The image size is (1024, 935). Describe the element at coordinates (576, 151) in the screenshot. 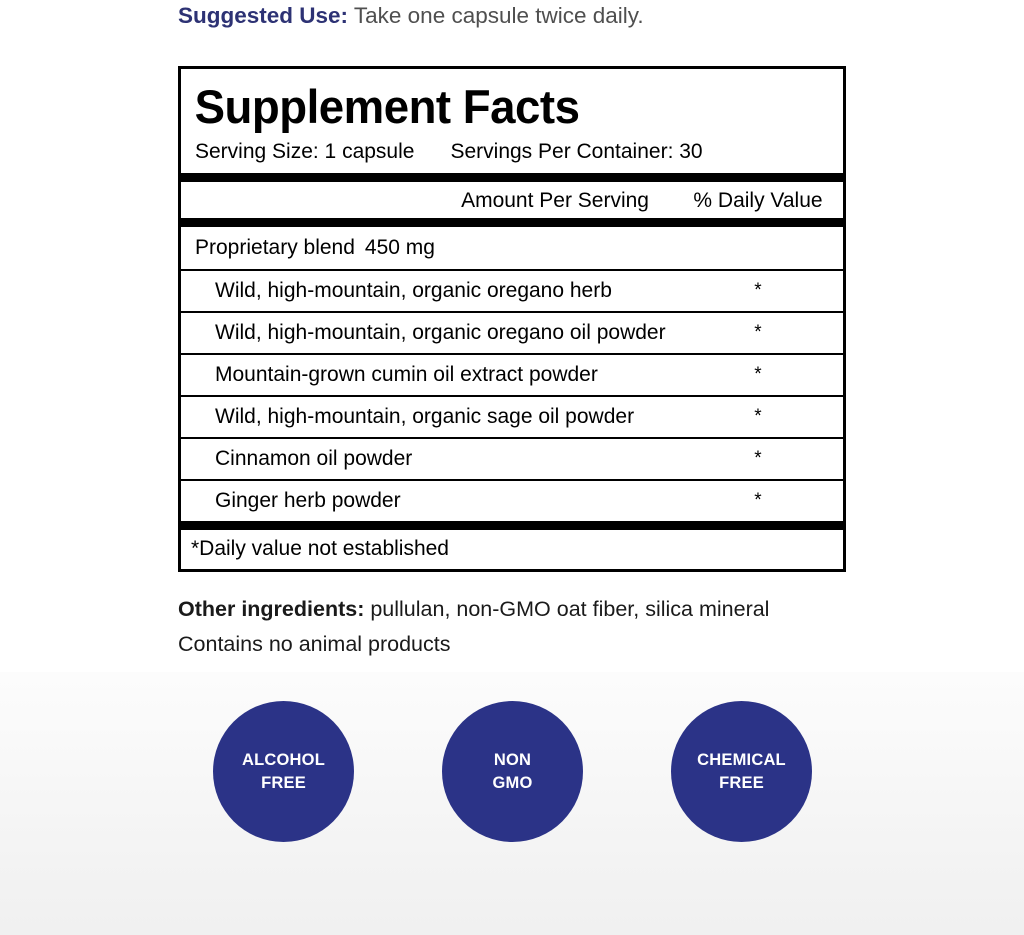

I see `servings-per-container-text: Servings Per Container: 30` at that location.